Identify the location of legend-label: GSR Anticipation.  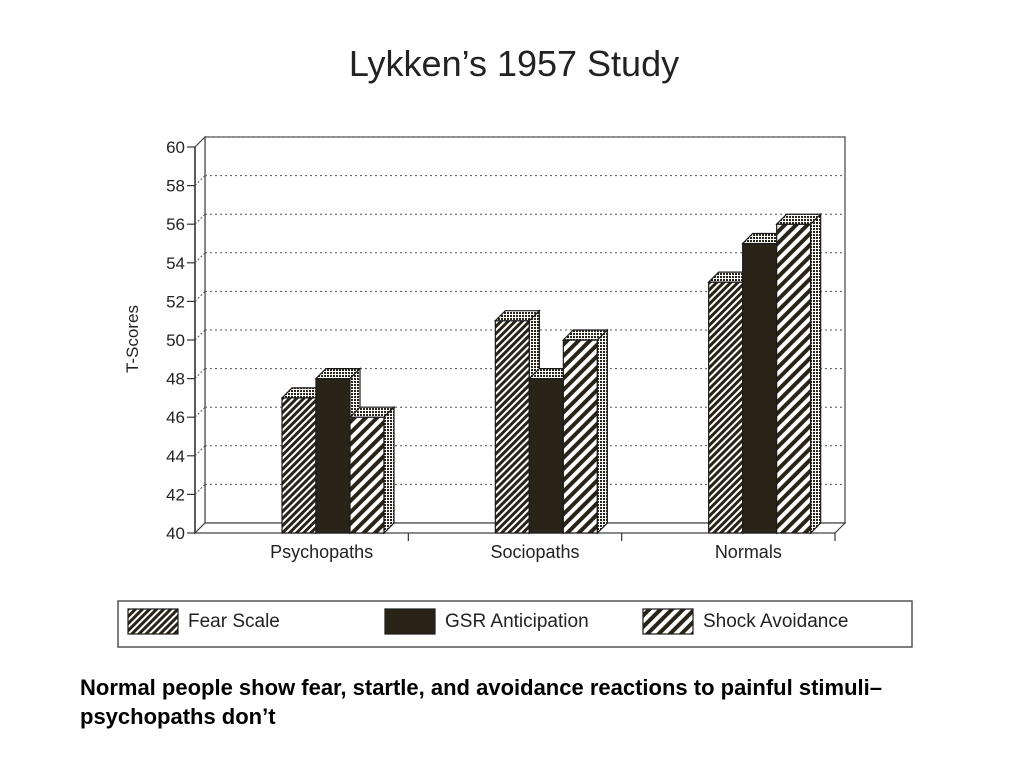
(517, 621).